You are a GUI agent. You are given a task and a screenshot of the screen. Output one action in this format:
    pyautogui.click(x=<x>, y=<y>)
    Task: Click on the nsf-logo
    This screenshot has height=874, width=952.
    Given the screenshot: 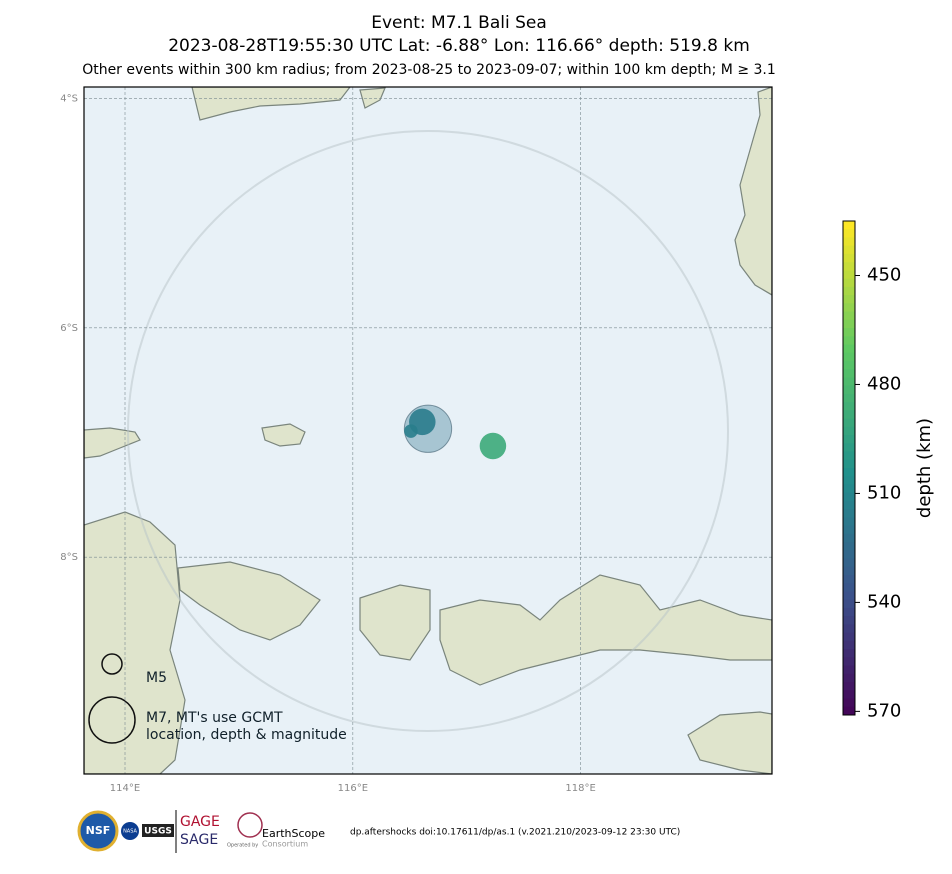 What is the action you would take?
    pyautogui.click(x=98, y=831)
    